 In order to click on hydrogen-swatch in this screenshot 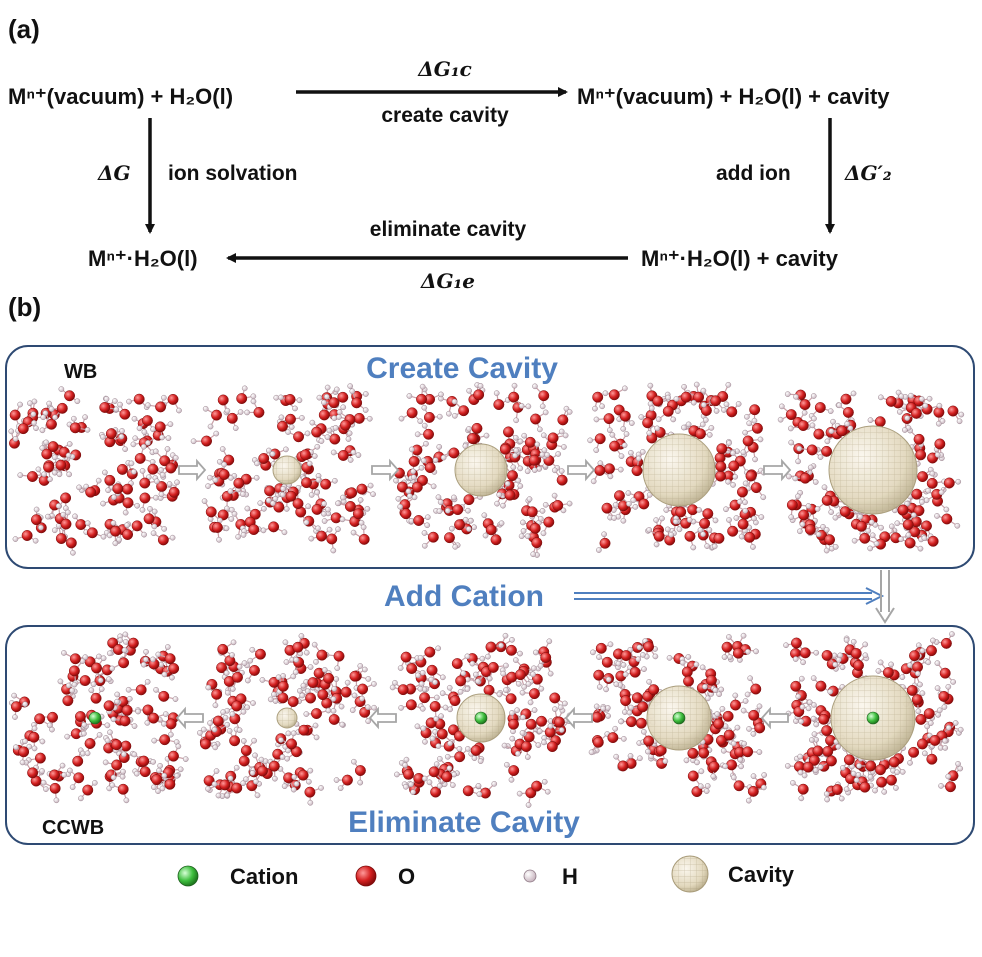, I will do `click(530, 876)`.